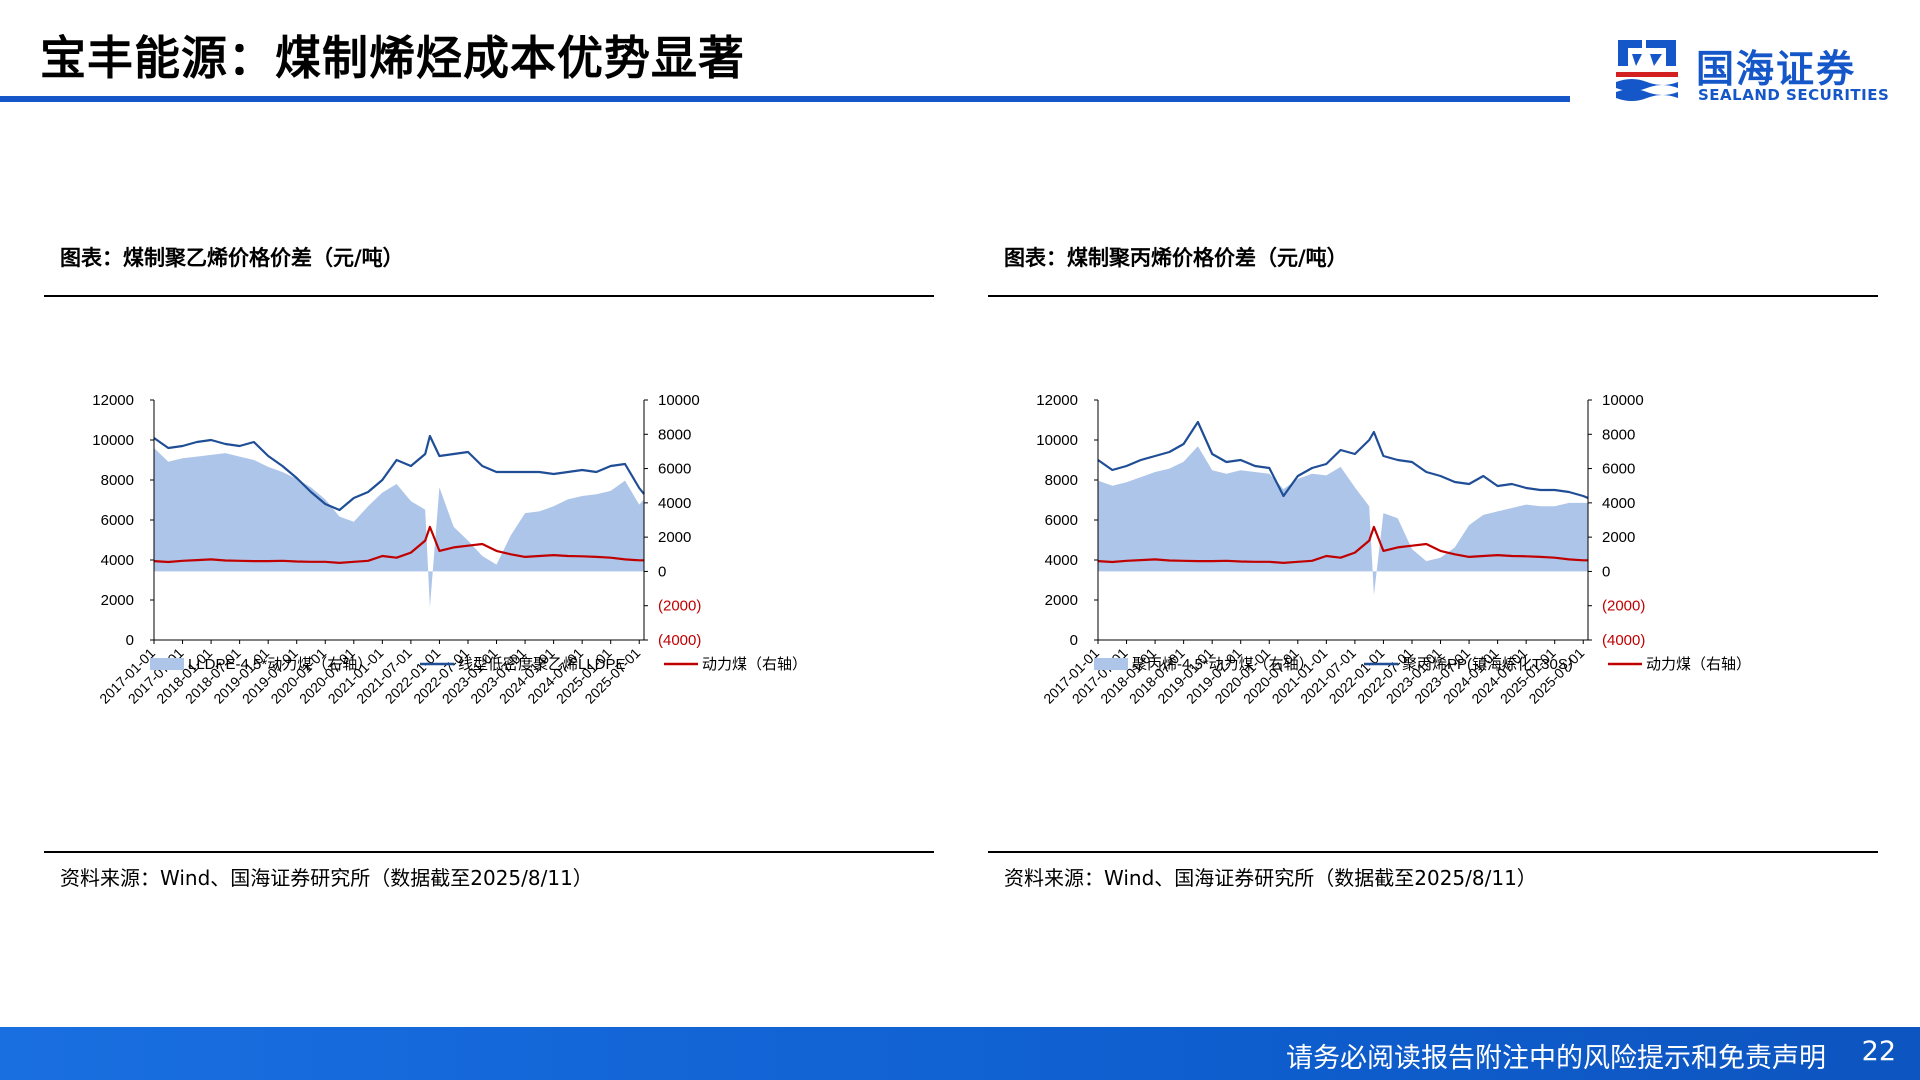  I want to click on sealand-logo: 国海证券 SEALAND SECURITIES, so click(1752, 71).